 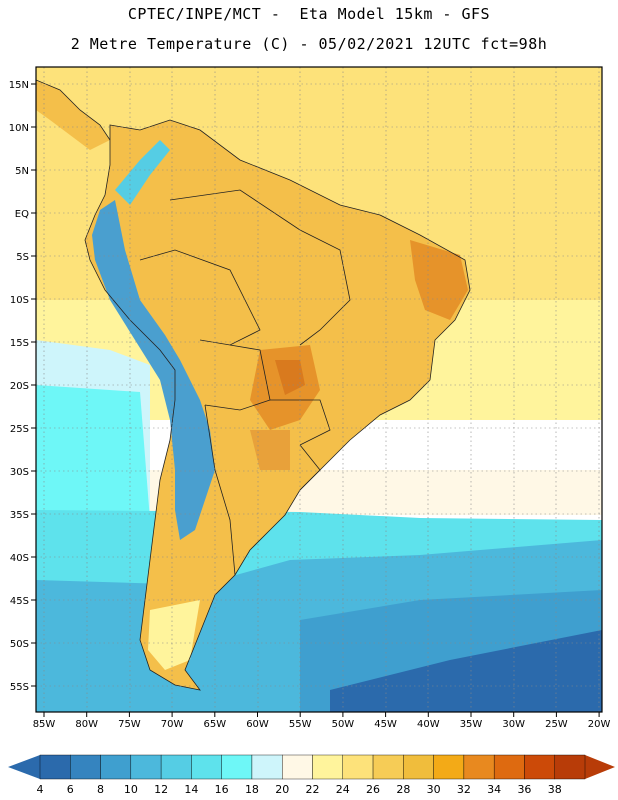 I want to click on lat-label-35S: 35S, so click(x=19, y=515).